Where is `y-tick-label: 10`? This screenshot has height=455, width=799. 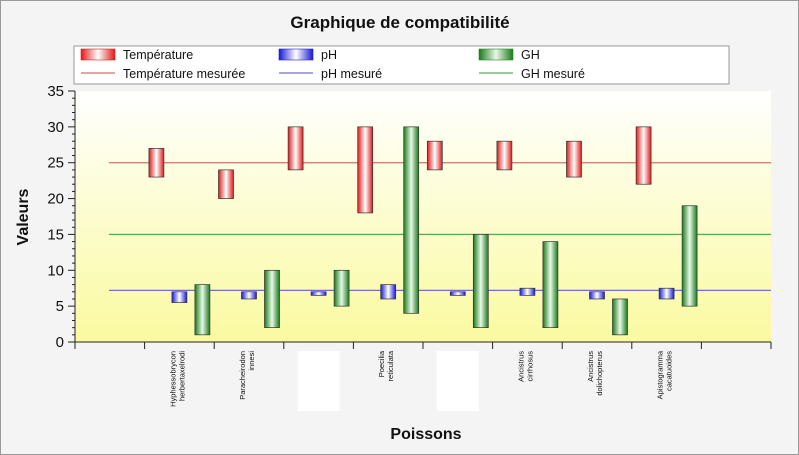 y-tick-label: 10 is located at coordinates (55, 270).